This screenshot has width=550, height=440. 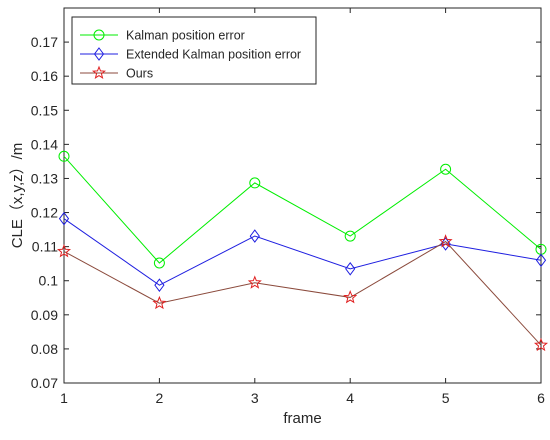 What do you see at coordinates (64, 398) in the screenshot?
I see `x-tick-label: 1` at bounding box center [64, 398].